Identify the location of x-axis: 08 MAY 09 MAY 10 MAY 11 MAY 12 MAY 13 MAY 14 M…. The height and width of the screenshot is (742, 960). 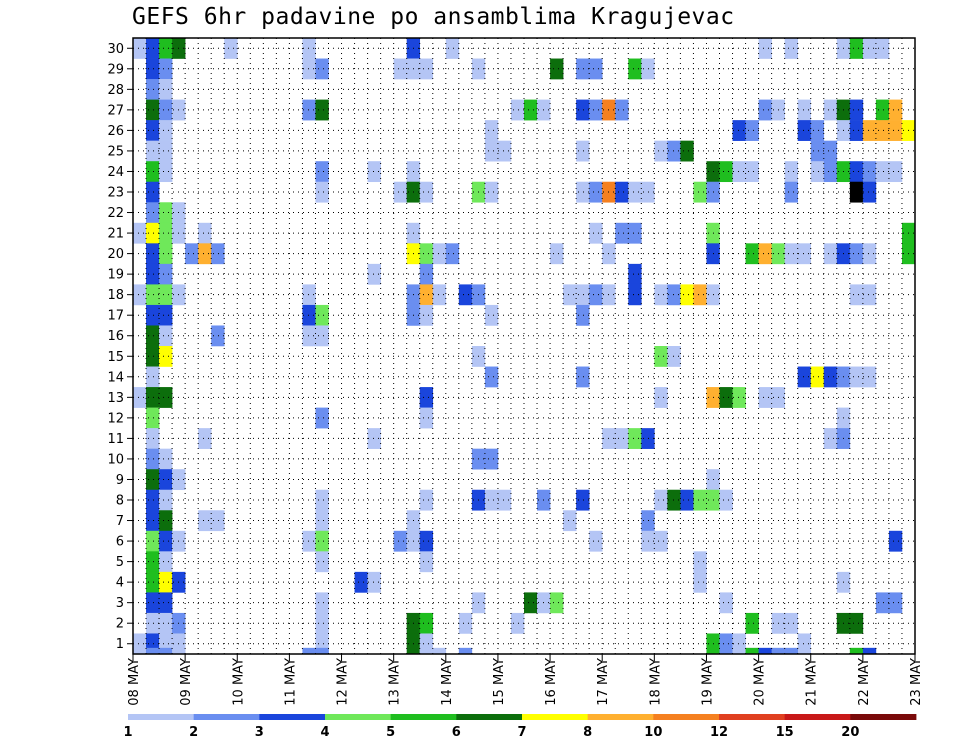
(525, 680).